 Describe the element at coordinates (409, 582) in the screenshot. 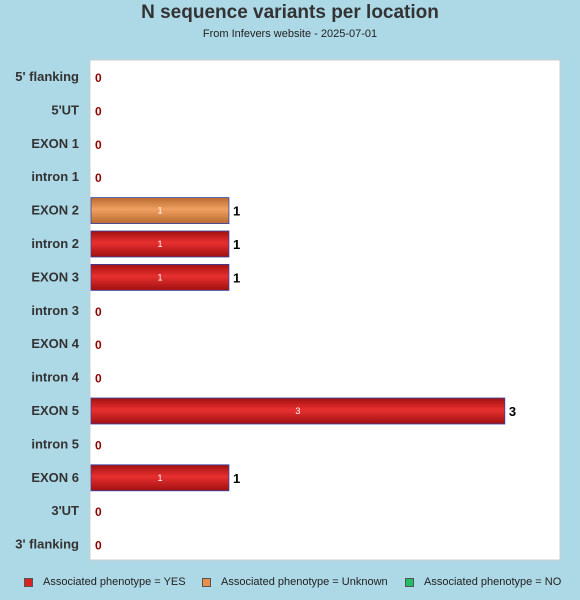

I see `legend-swatch-no` at that location.